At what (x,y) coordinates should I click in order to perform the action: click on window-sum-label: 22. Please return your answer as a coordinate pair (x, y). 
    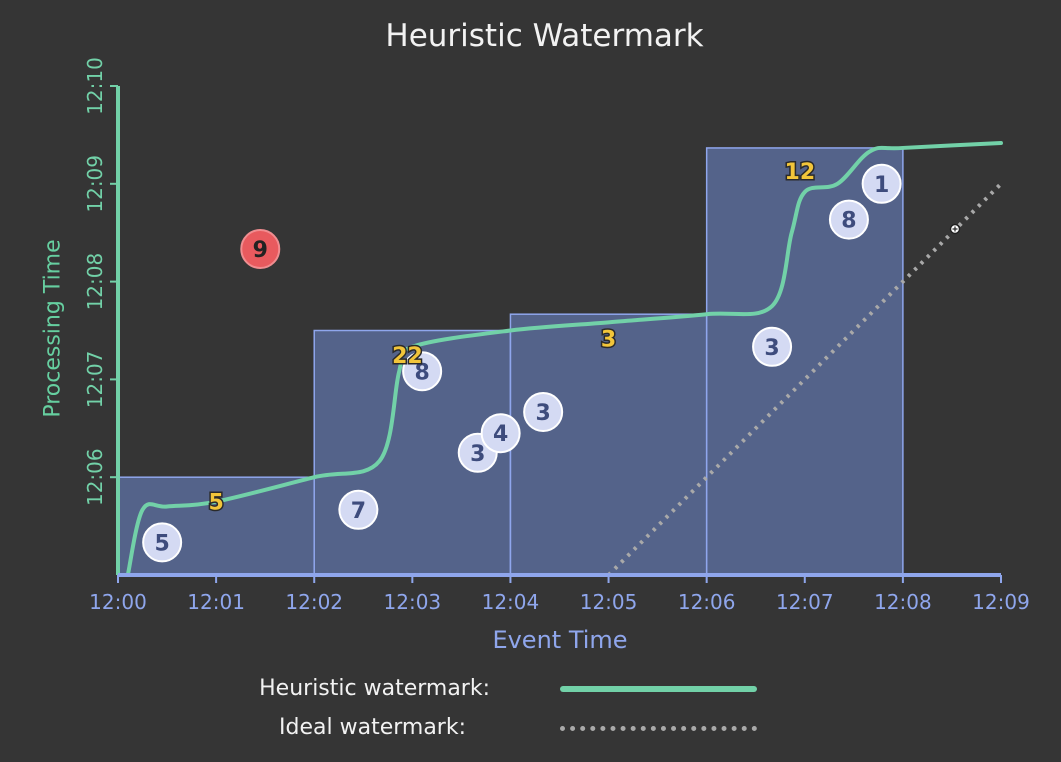
    Looking at the image, I should click on (407, 356).